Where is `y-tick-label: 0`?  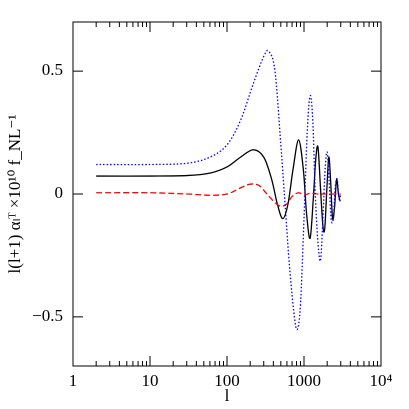 y-tick-label: 0 is located at coordinates (59, 192).